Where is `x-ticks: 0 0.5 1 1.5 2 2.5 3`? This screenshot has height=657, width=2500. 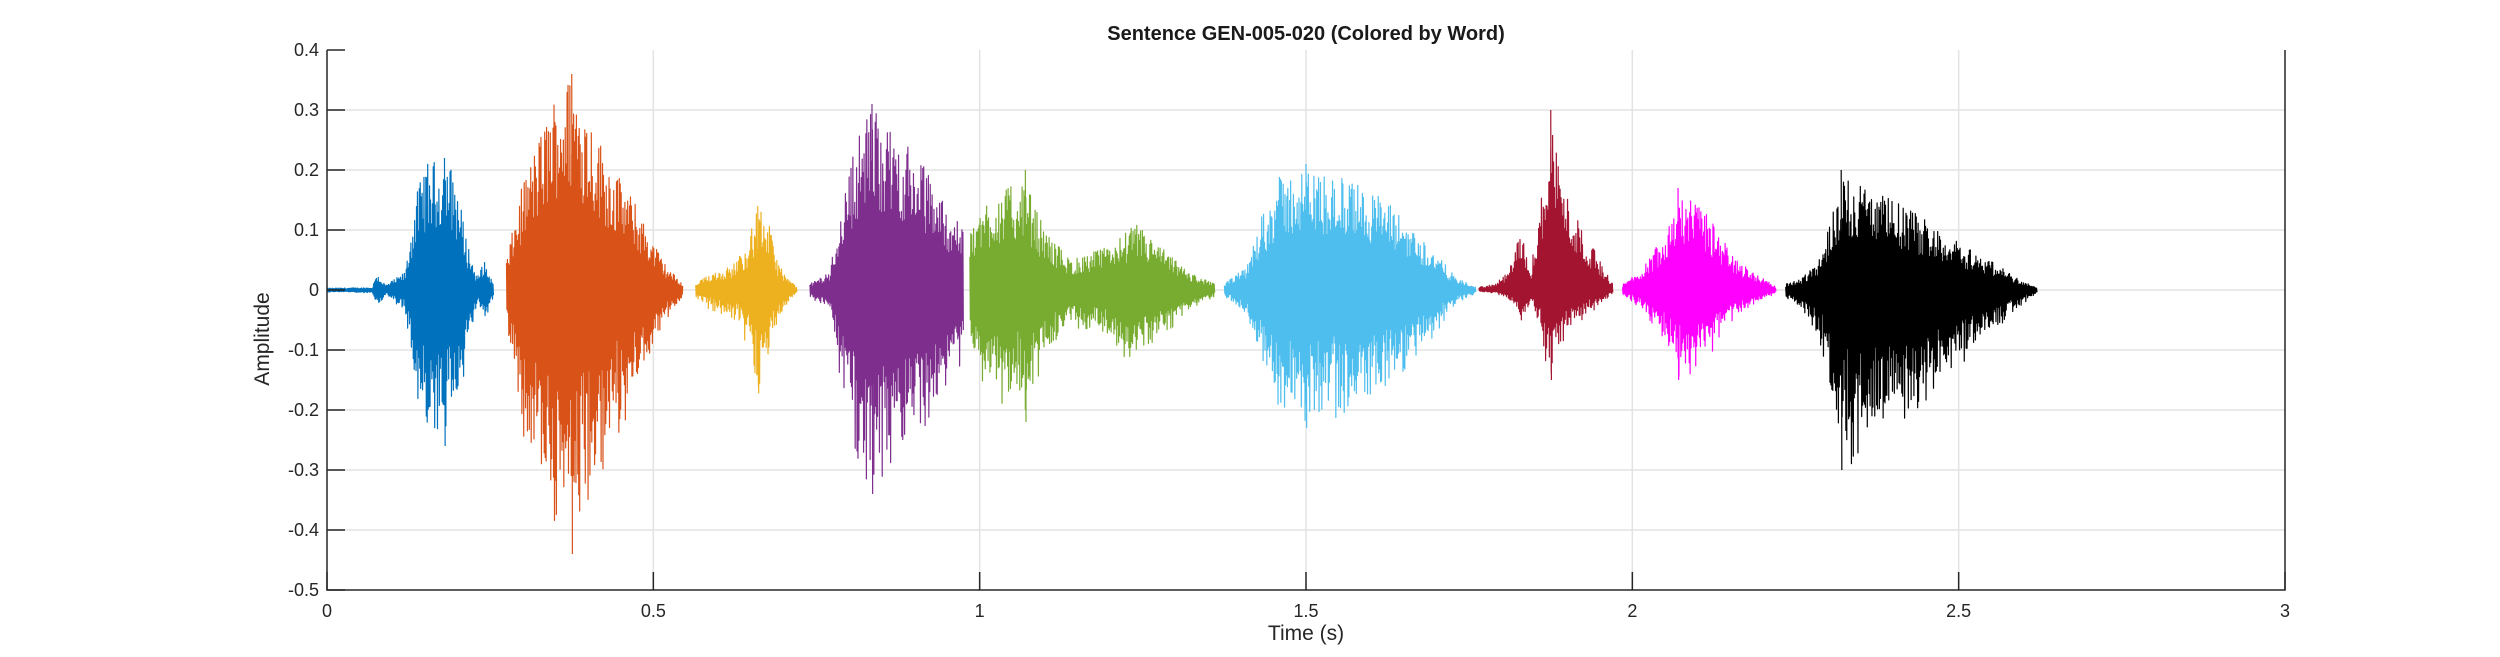 x-ticks: 0 0.5 1 1.5 2 2.5 3 is located at coordinates (1306, 596).